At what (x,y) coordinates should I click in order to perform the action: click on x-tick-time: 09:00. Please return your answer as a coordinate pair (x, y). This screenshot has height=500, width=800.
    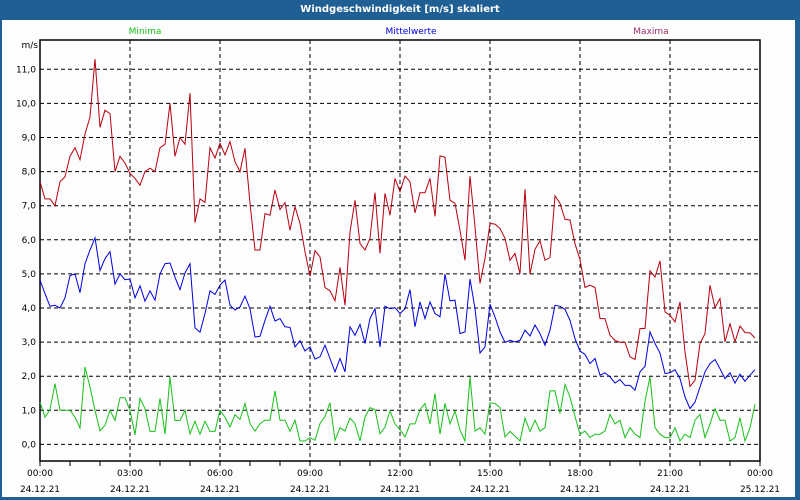
    Looking at the image, I should click on (310, 474).